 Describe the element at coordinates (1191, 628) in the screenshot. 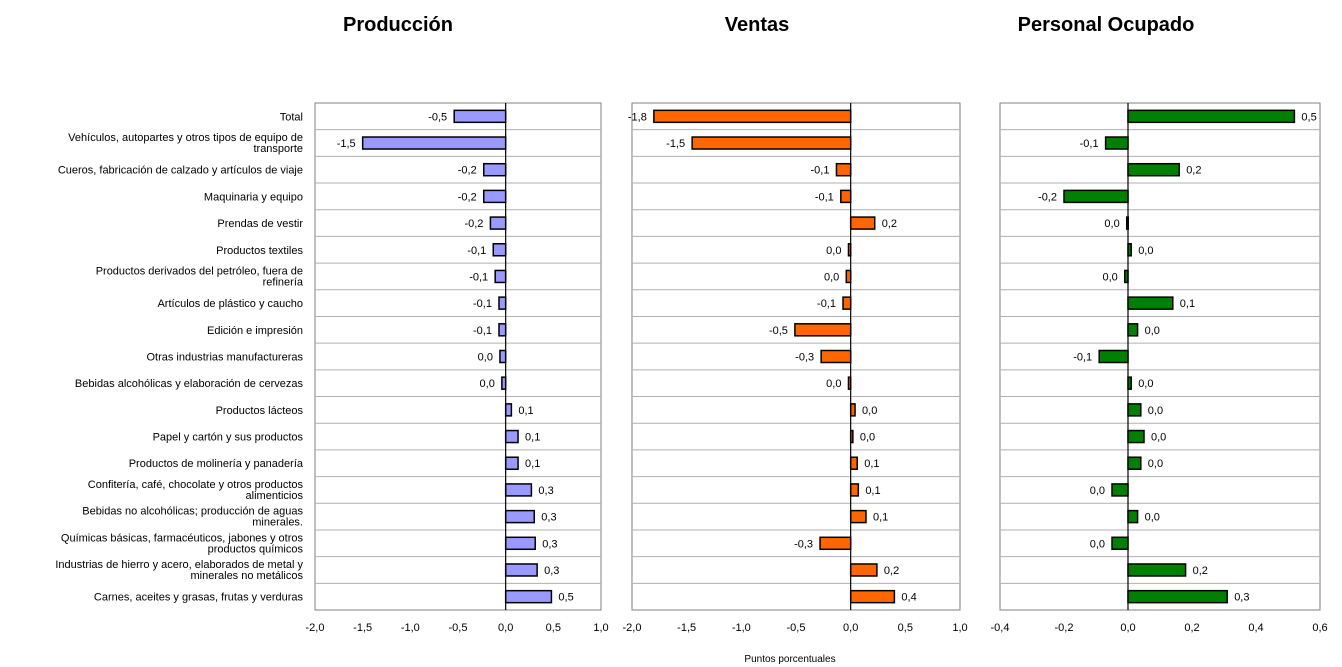

I see `x-tick-label: 0,2` at that location.